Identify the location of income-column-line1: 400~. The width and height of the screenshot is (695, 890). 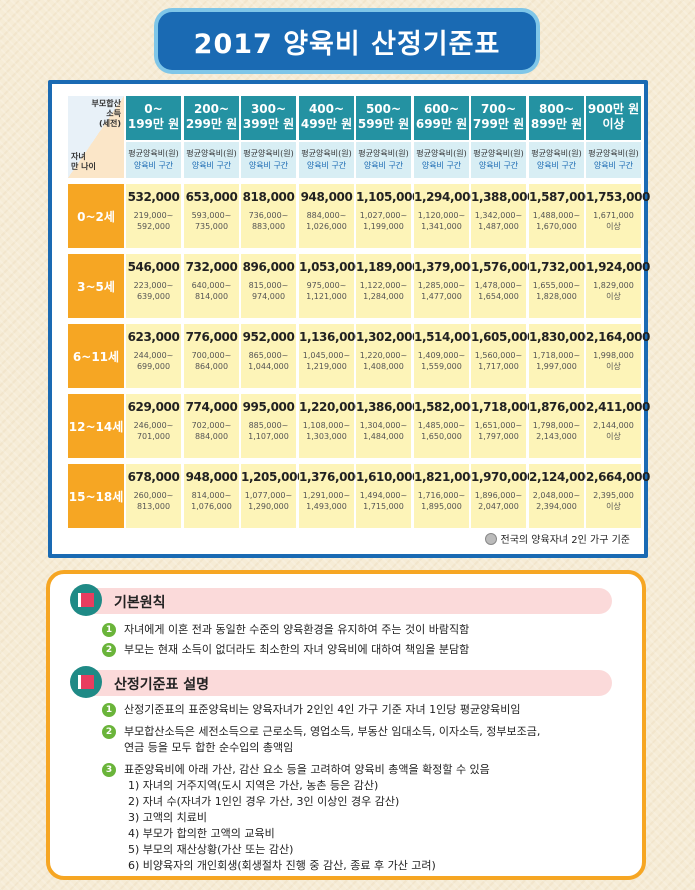
(326, 109).